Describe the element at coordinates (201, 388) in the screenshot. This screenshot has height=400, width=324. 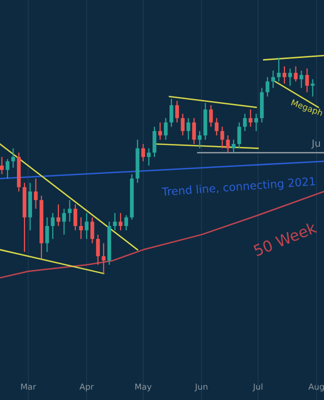
I see `x-tick-label: Jun` at that location.